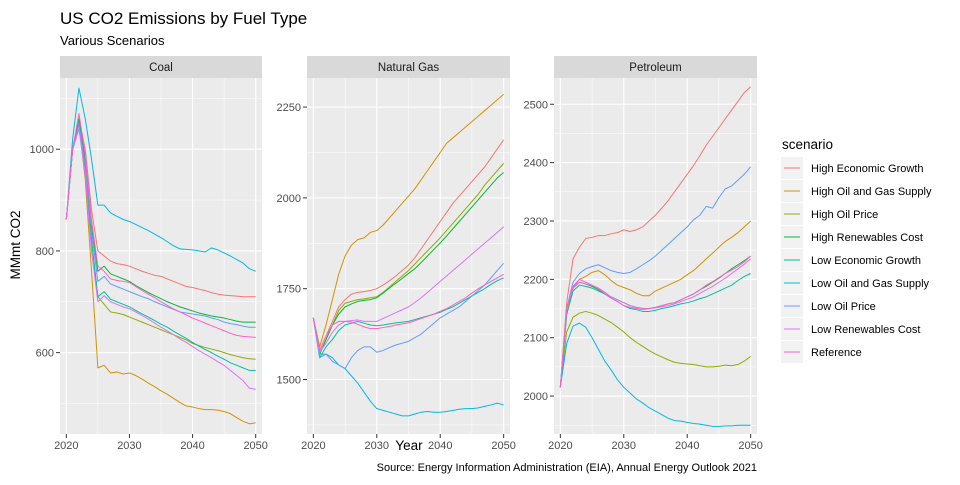 The width and height of the screenshot is (960, 485). Describe the element at coordinates (183, 18) in the screenshot. I see `chart-title: US CO2 Emissions by Fuel Type` at that location.